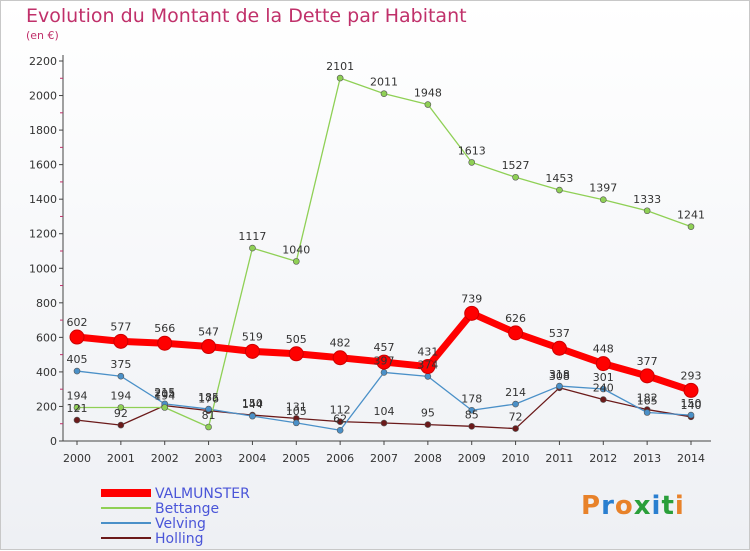 The height and width of the screenshot is (551, 750). I want to click on x-tick-label: 2000, so click(77, 458).